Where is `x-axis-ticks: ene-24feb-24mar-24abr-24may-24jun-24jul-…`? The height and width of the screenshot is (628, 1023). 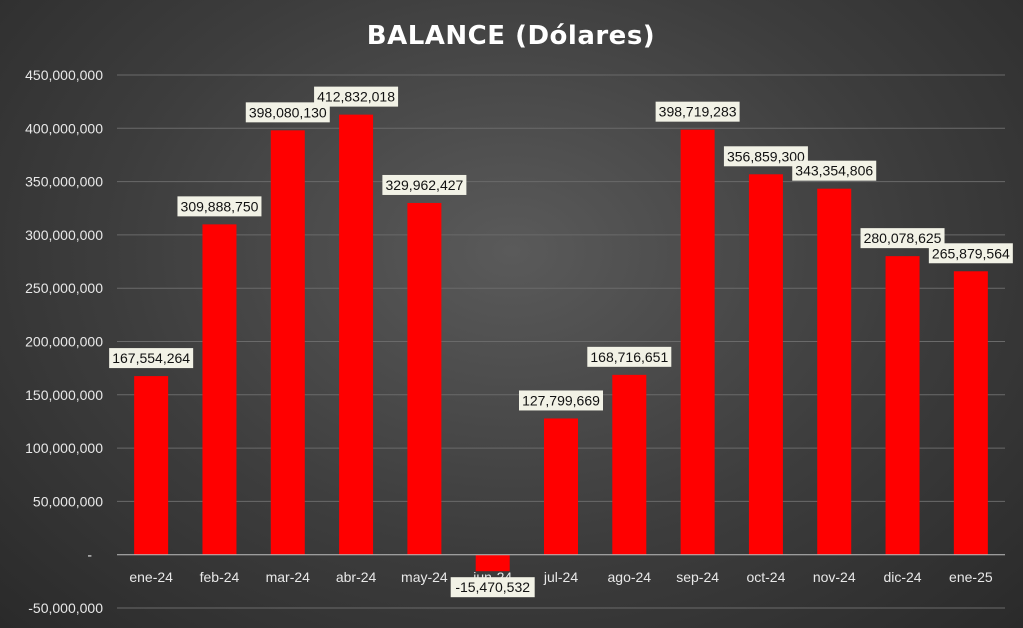 x-axis-ticks: ene-24feb-24mar-24abr-24may-24jun-24jul-… is located at coordinates (560, 577).